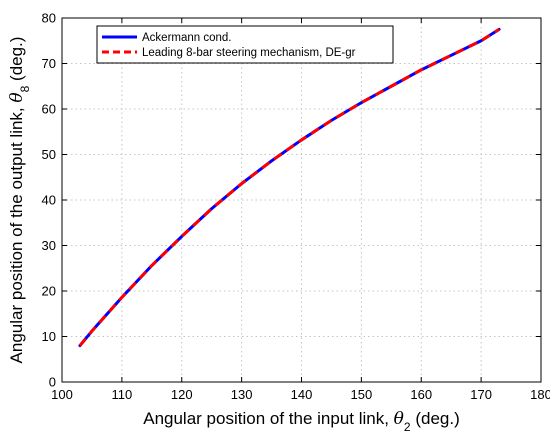 This screenshot has width=550, height=443. I want to click on y-tick-label: 80, so click(49, 18).